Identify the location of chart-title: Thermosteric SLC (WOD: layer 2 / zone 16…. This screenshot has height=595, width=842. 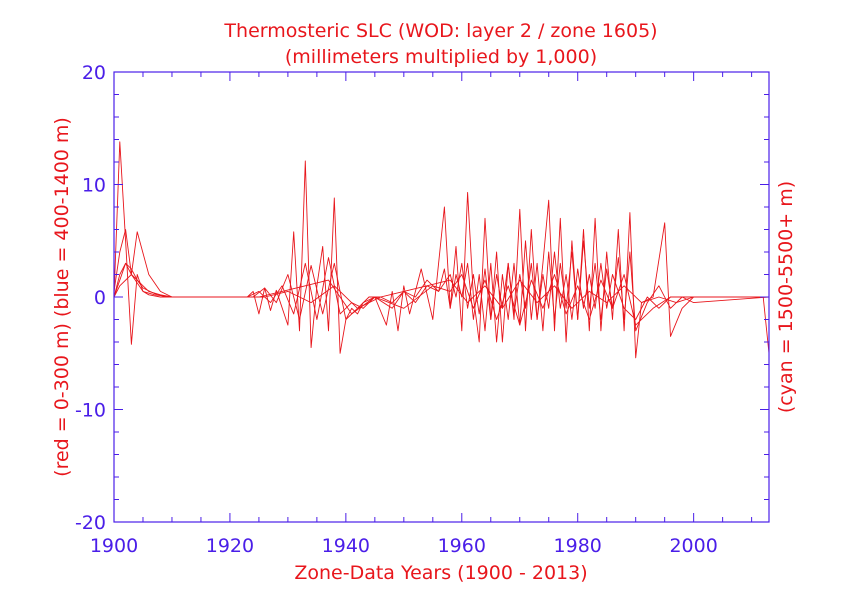
(440, 31).